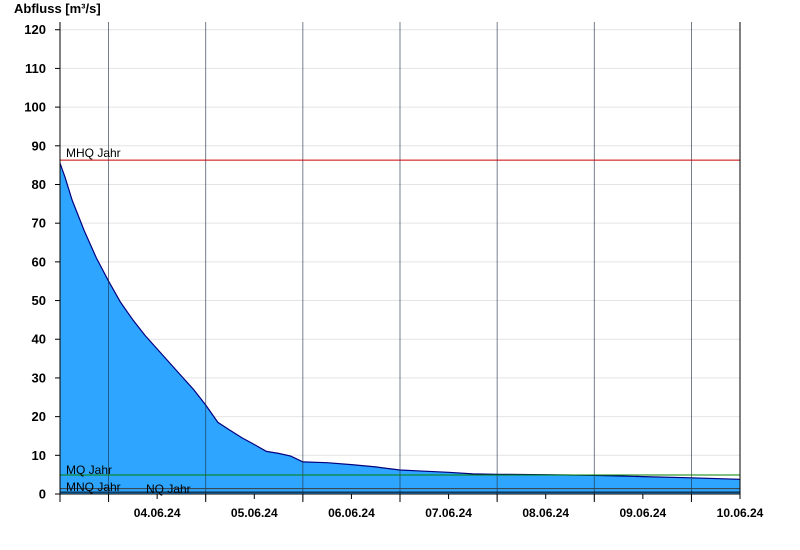 Image resolution: width=800 pixels, height=550 pixels. What do you see at coordinates (351, 513) in the screenshot?
I see `x-tick-label: 06.06.24` at bounding box center [351, 513].